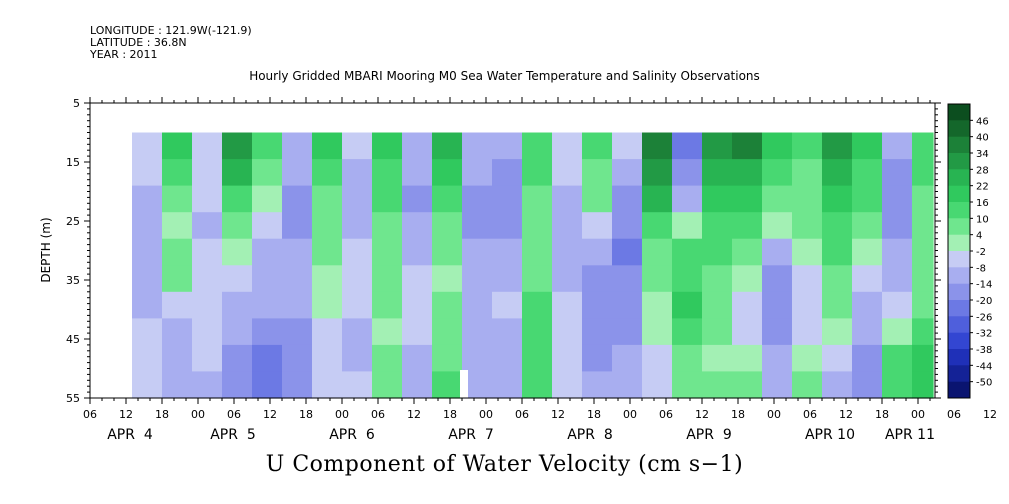  What do you see at coordinates (76, 103) in the screenshot?
I see `y-tick-label: 5` at bounding box center [76, 103].